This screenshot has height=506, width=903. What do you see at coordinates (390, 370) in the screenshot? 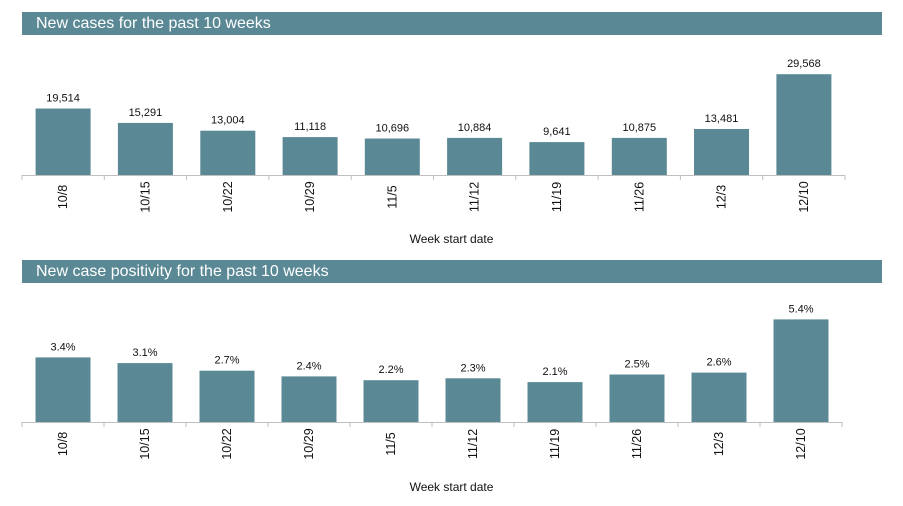
I see `value-label: 2.2%` at bounding box center [390, 370].